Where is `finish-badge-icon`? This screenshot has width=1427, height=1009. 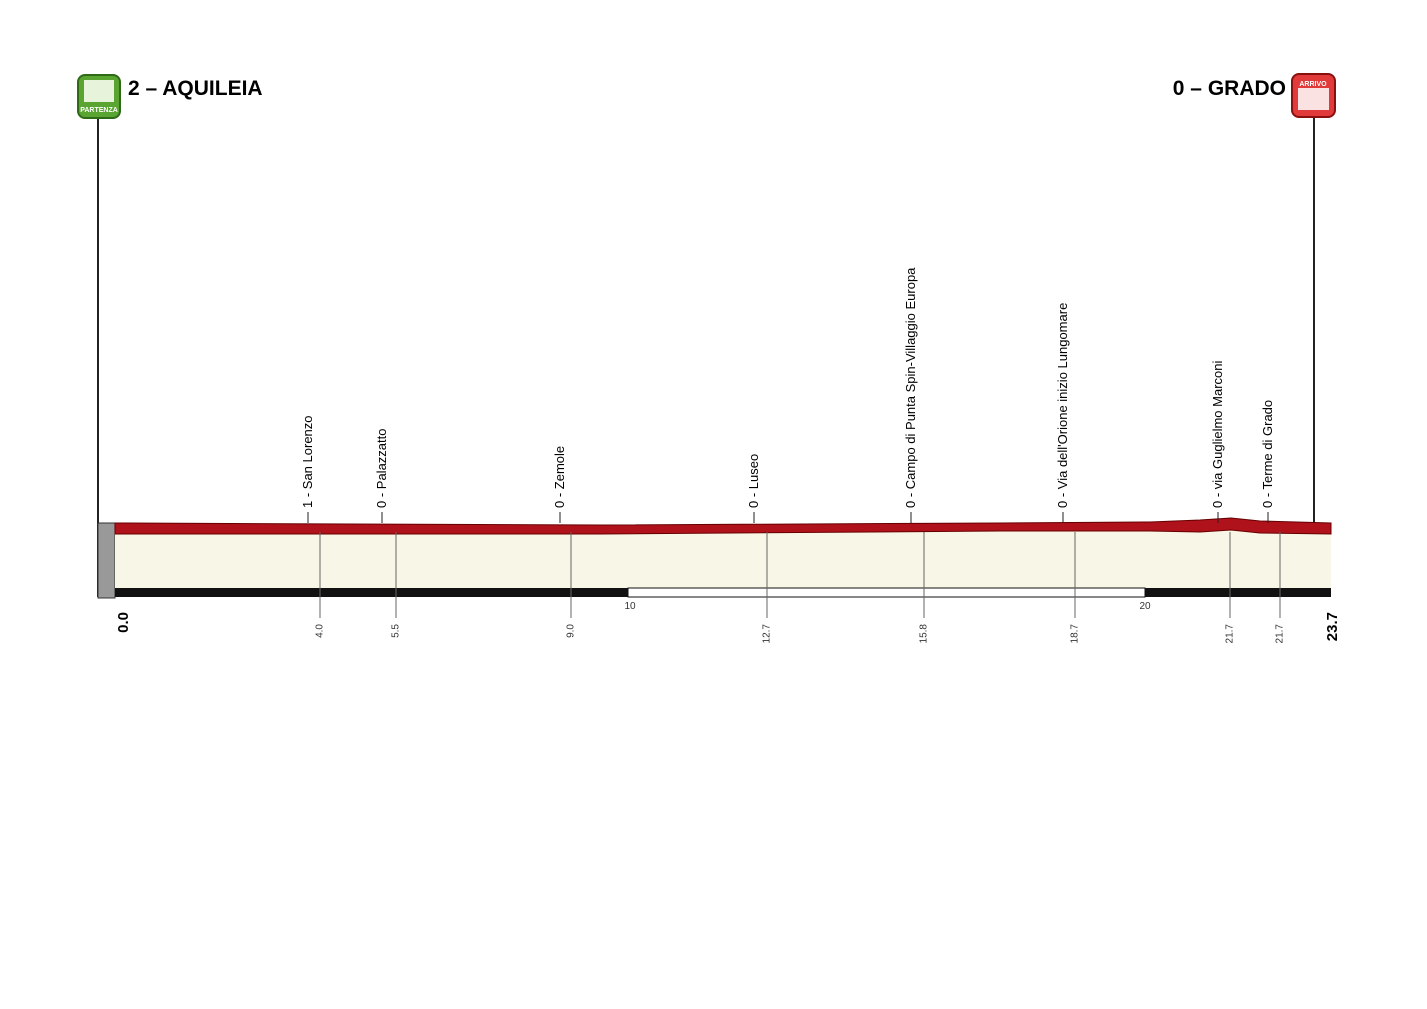
finish-badge-icon is located at coordinates (1313, 99).